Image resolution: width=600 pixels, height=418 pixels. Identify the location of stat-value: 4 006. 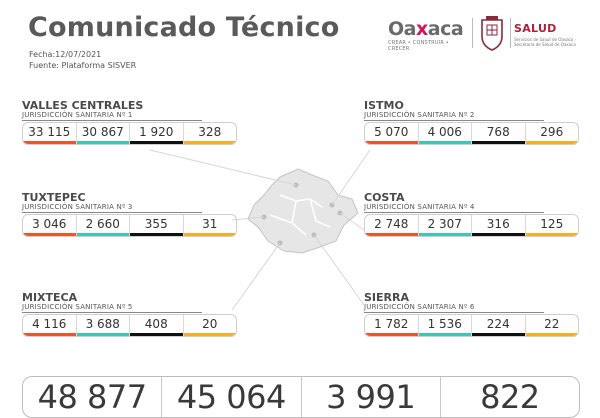
(445, 133).